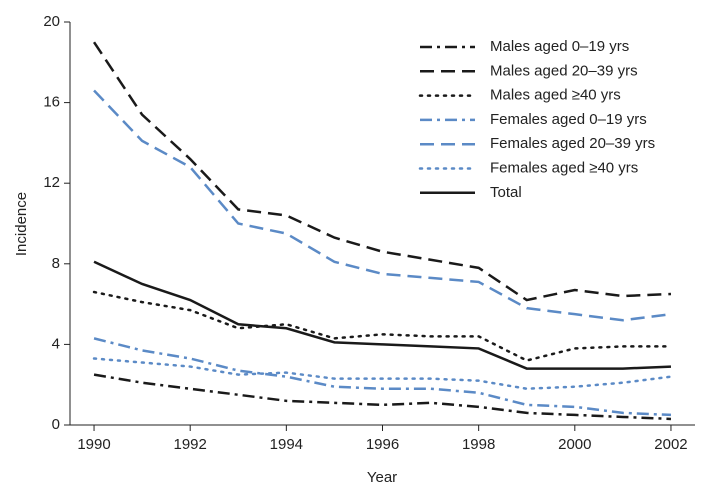 This screenshot has height=489, width=707. I want to click on x-tick-label: 1992, so click(190, 444).